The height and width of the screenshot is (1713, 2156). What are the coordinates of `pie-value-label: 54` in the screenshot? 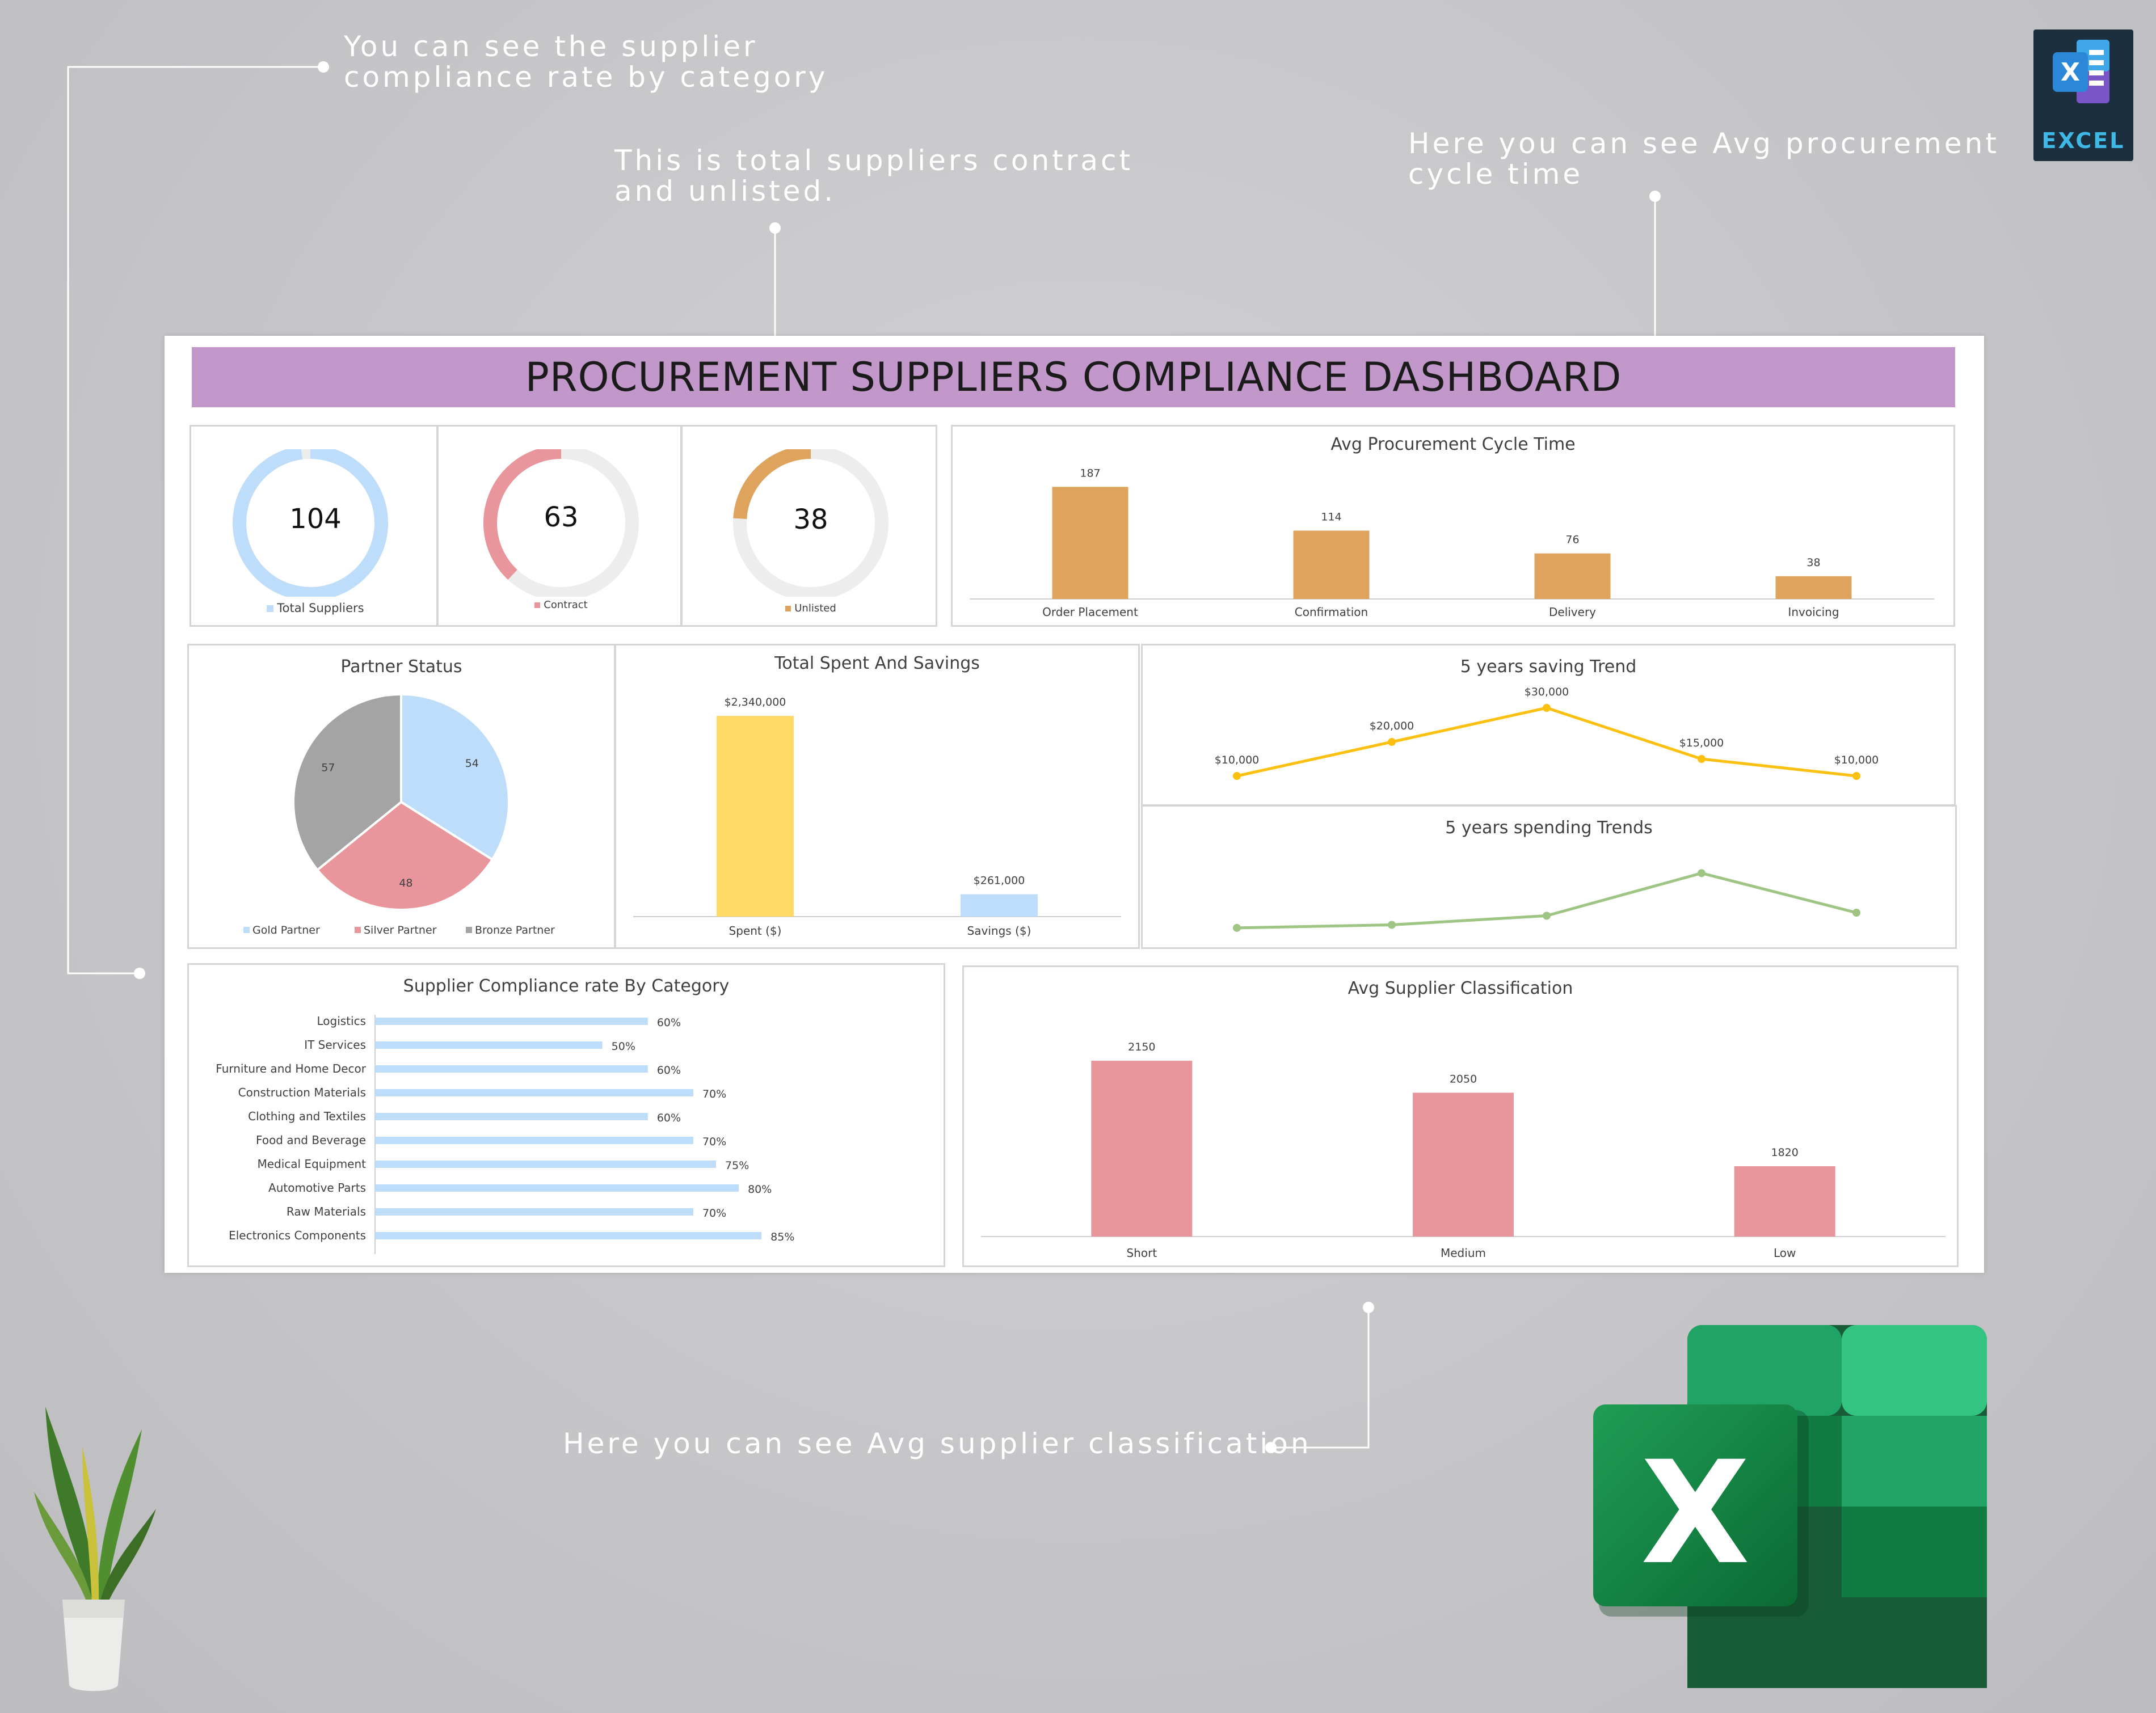 It's located at (472, 763).